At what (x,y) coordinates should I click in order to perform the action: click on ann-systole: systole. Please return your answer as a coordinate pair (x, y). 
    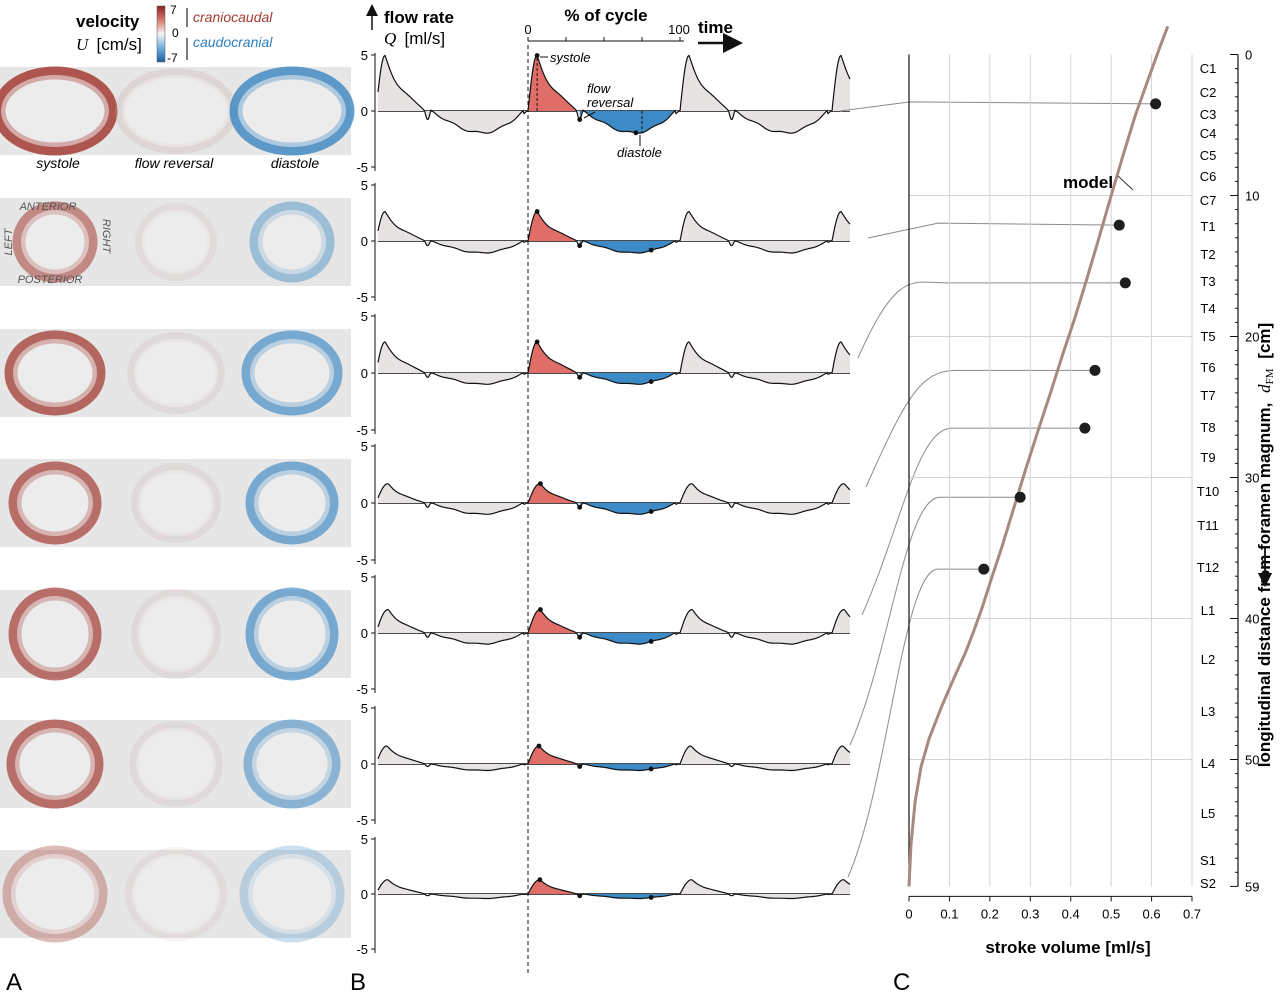
    Looking at the image, I should click on (570, 57).